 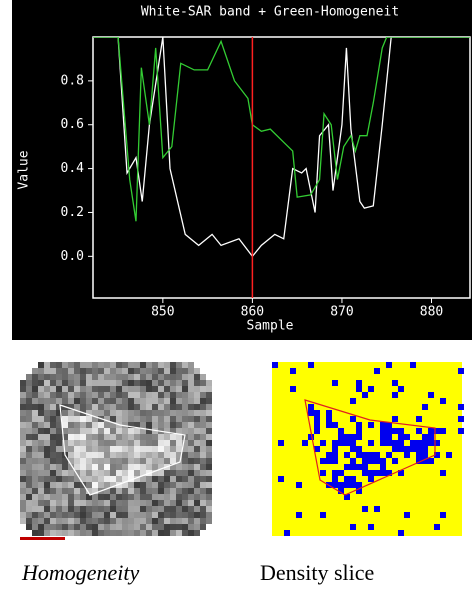 I want to click on chart-title: White-SAR band + Green-Homogeneit, so click(x=270, y=12).